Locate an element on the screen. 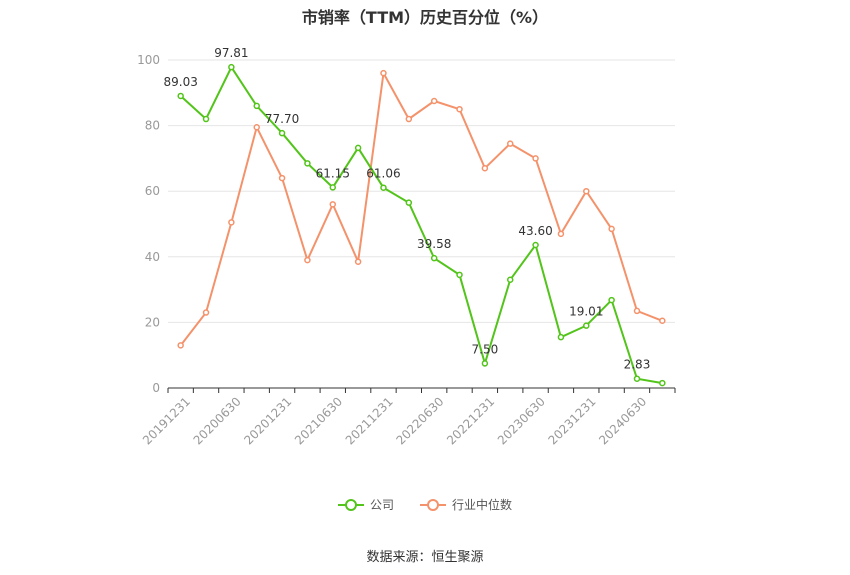 The image size is (850, 575). y-tick-label-100: 100 is located at coordinates (148, 60).